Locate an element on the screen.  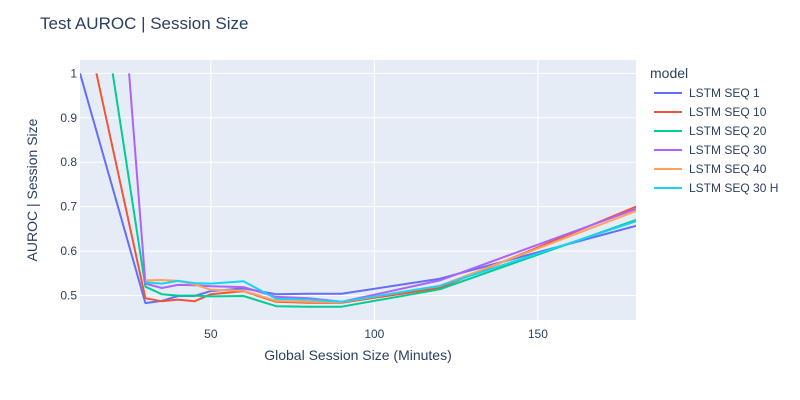
y-tick-label: 0.8 is located at coordinates (68, 162).